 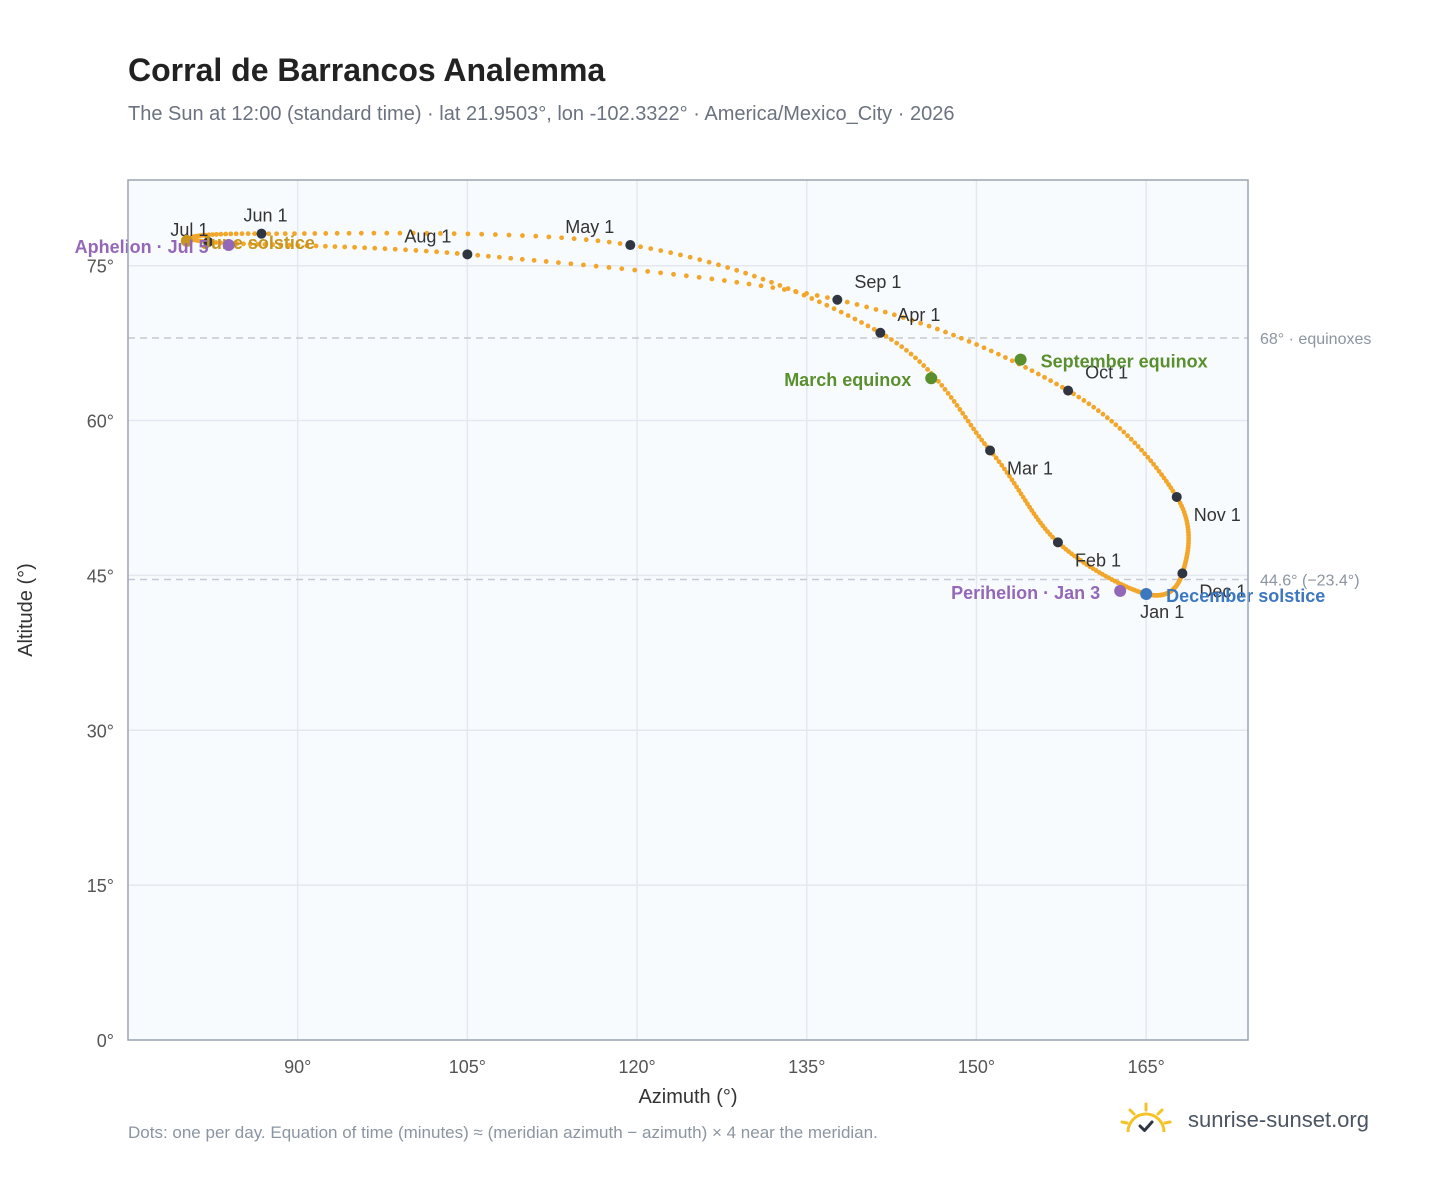 What do you see at coordinates (1315, 339) in the screenshot?
I see `reference-line-label: 68° · equinoxes` at bounding box center [1315, 339].